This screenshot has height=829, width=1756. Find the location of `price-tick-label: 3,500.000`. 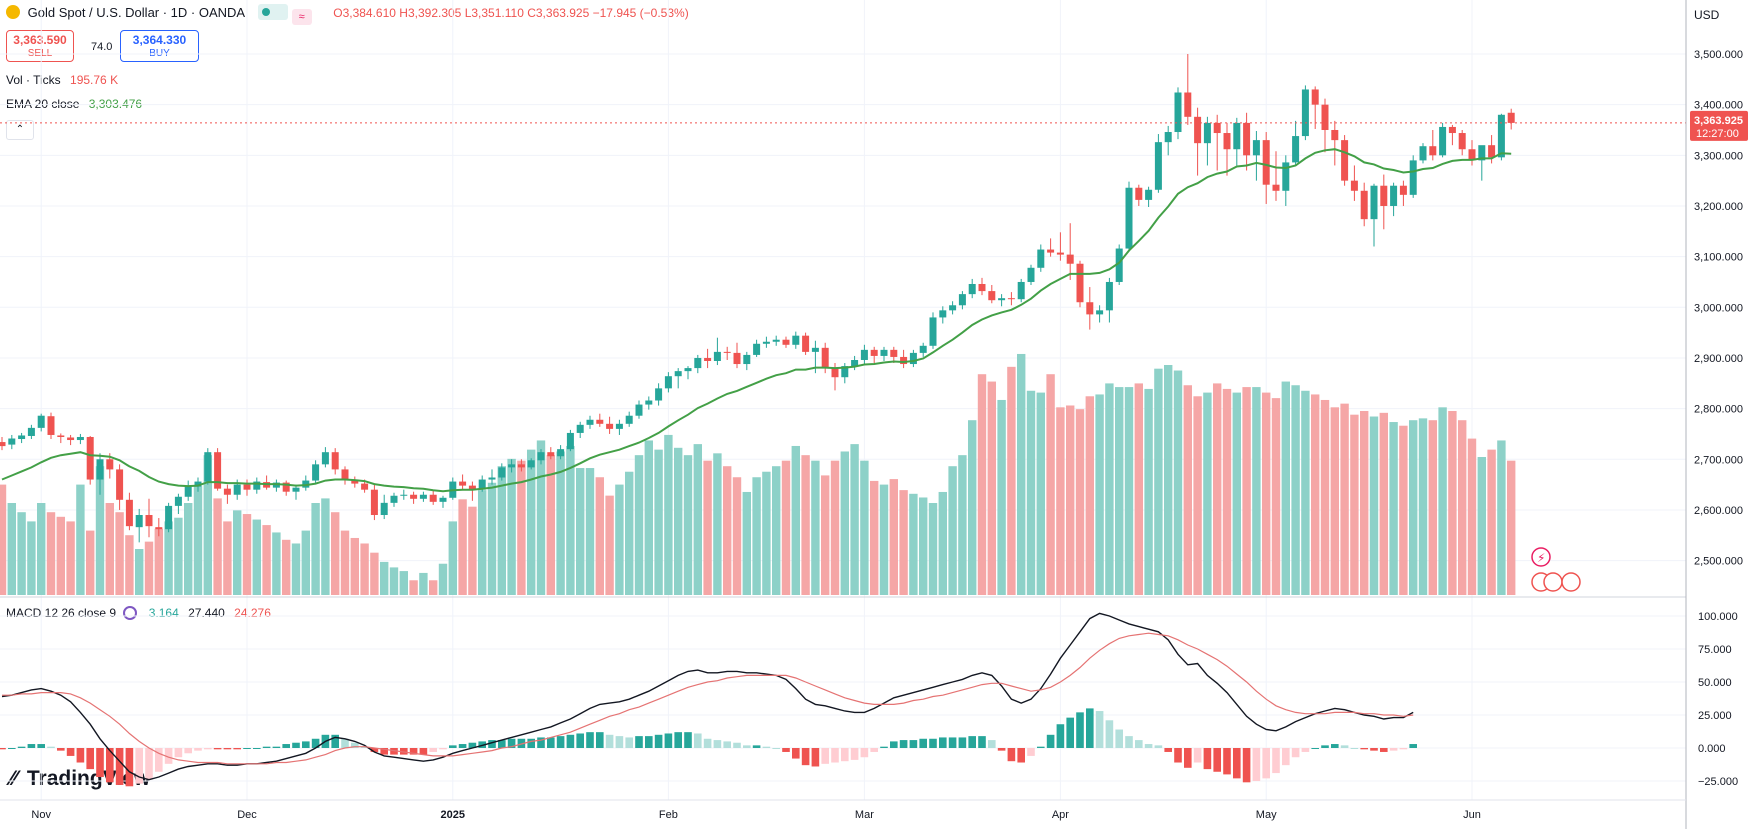

price-tick-label: 3,500.000 is located at coordinates (1718, 55).